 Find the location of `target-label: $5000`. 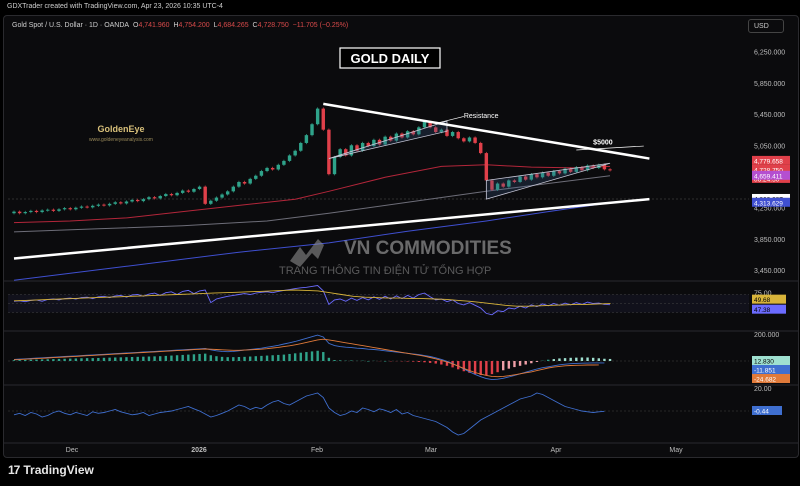

target-label: $5000 is located at coordinates (603, 143).